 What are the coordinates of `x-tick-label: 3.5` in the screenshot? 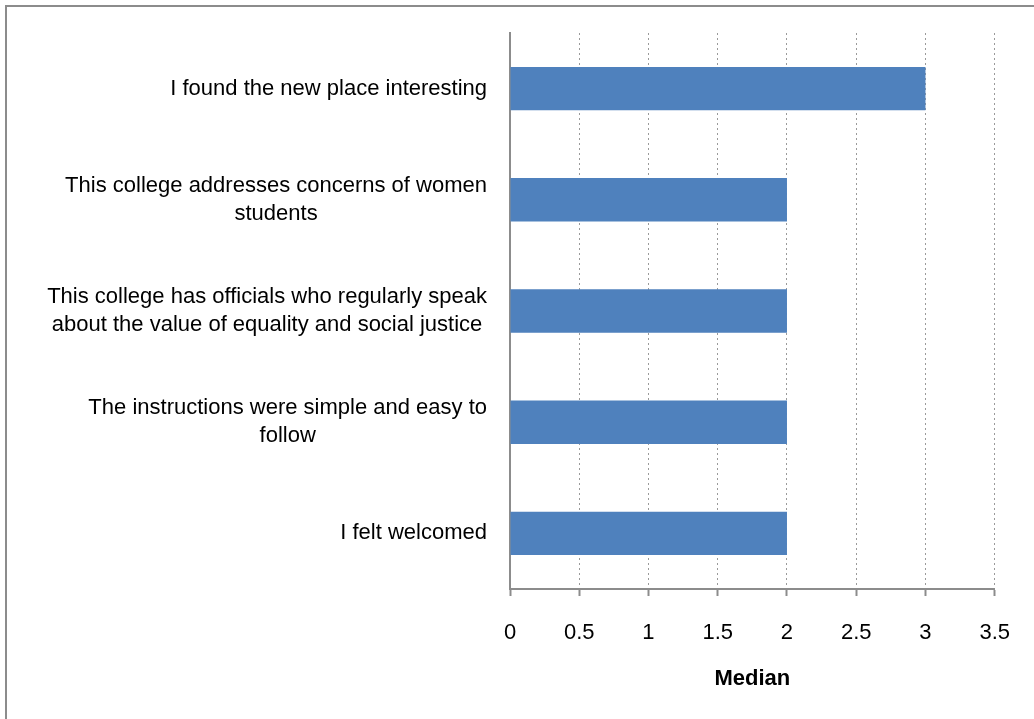 It's located at (995, 632).